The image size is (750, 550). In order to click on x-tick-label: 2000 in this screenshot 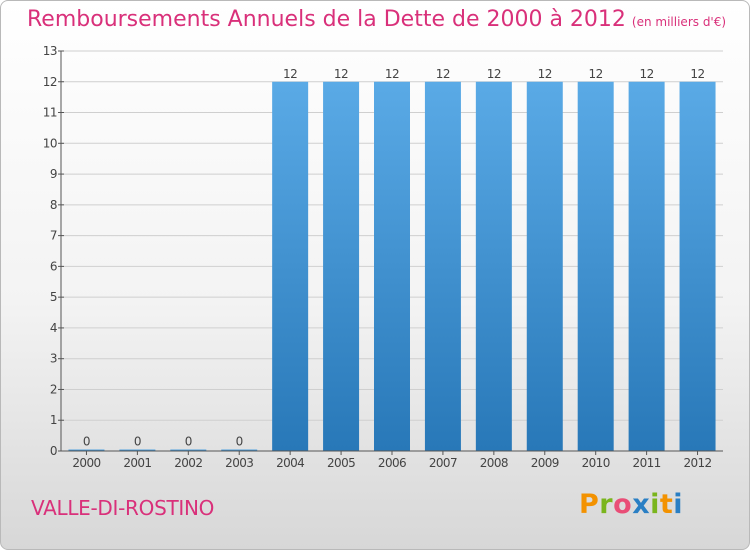, I will do `click(86, 463)`.